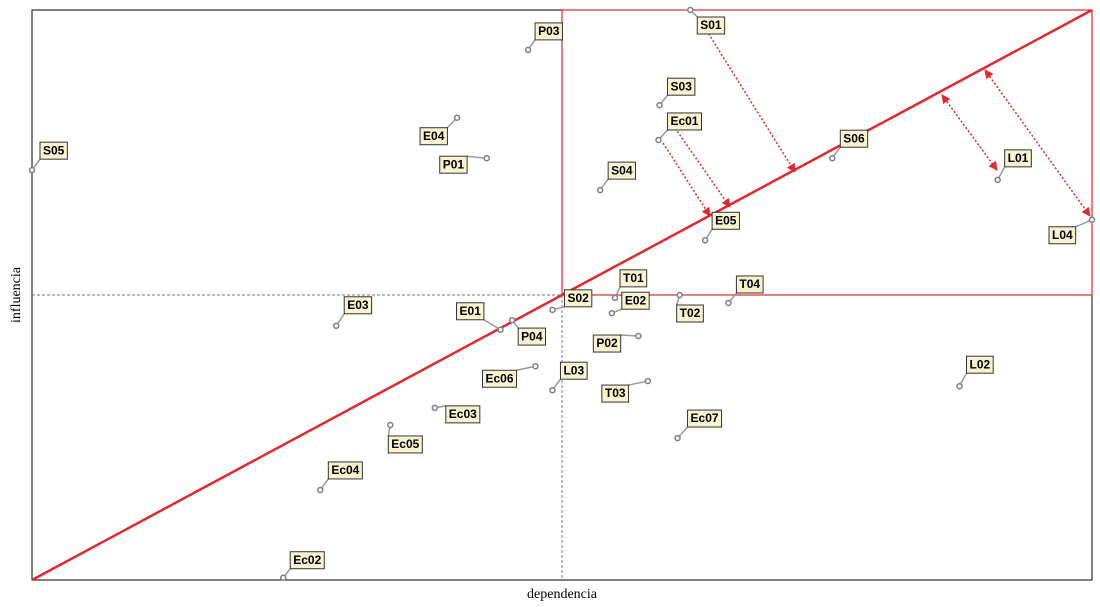  Describe the element at coordinates (352, 313) in the screenshot. I see `point-group: E03` at that location.